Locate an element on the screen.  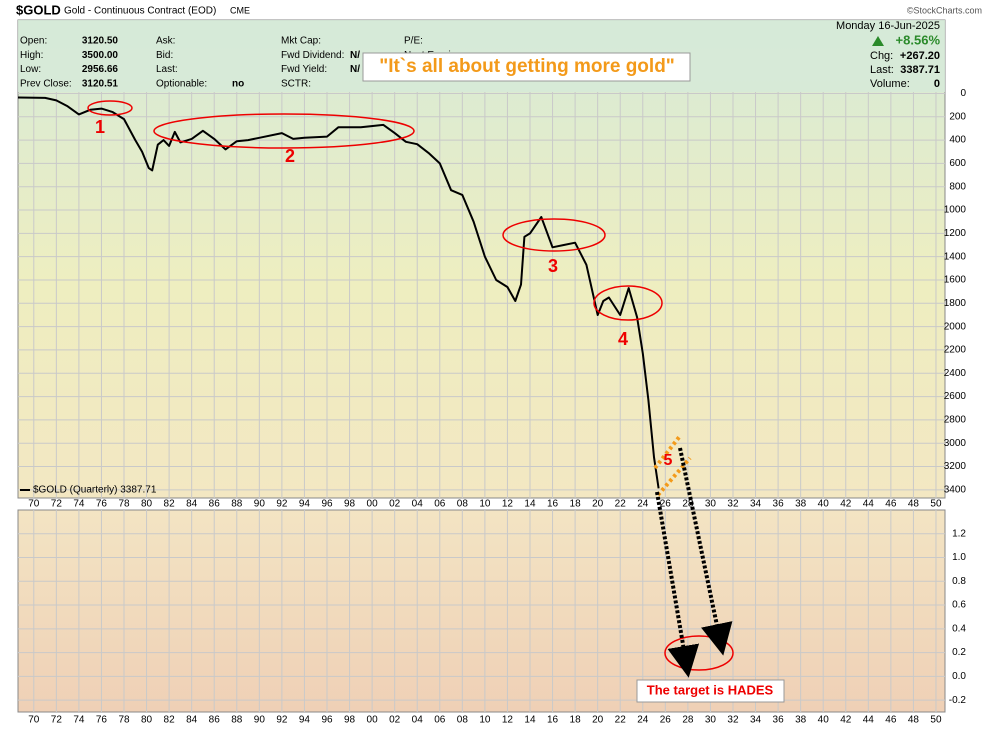
x-tick-label: 76 is located at coordinates (102, 504).